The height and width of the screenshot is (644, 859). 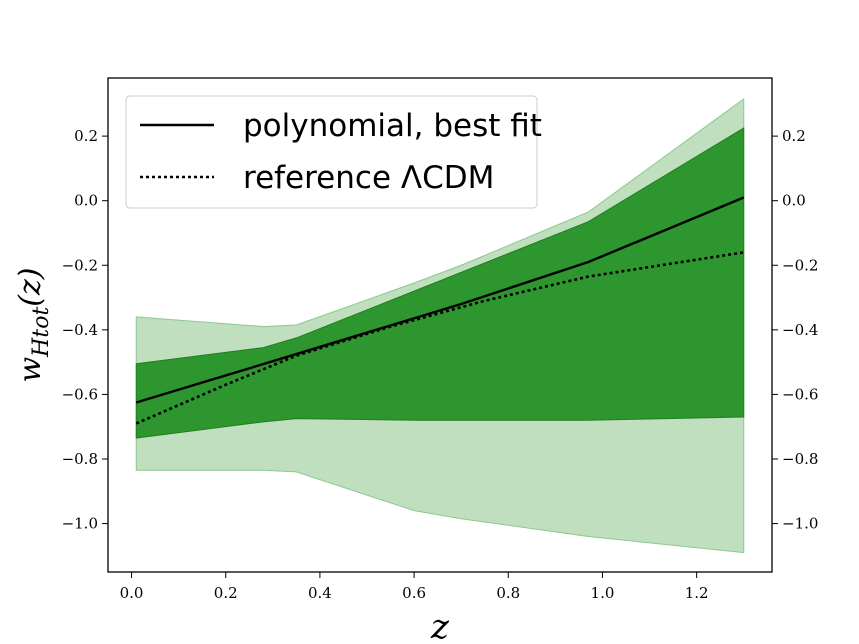 What do you see at coordinates (132, 593) in the screenshot?
I see `x-tick-label: 0.0` at bounding box center [132, 593].